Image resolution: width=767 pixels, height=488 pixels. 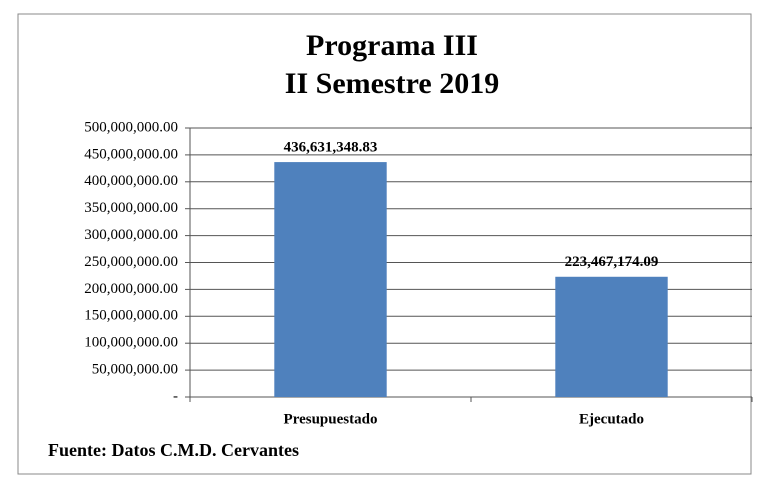 What do you see at coordinates (131, 262) in the screenshot?
I see `y-tick-label: 250,000,000.00` at bounding box center [131, 262].